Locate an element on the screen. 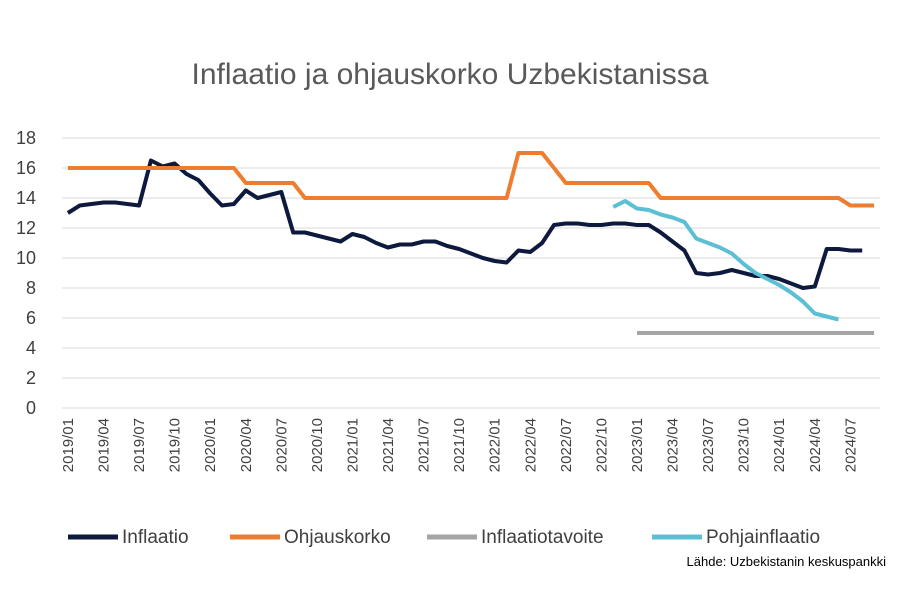 The height and width of the screenshot is (600, 900). legend-label-ohjauskorko: Ohjauskorko is located at coordinates (337, 537).